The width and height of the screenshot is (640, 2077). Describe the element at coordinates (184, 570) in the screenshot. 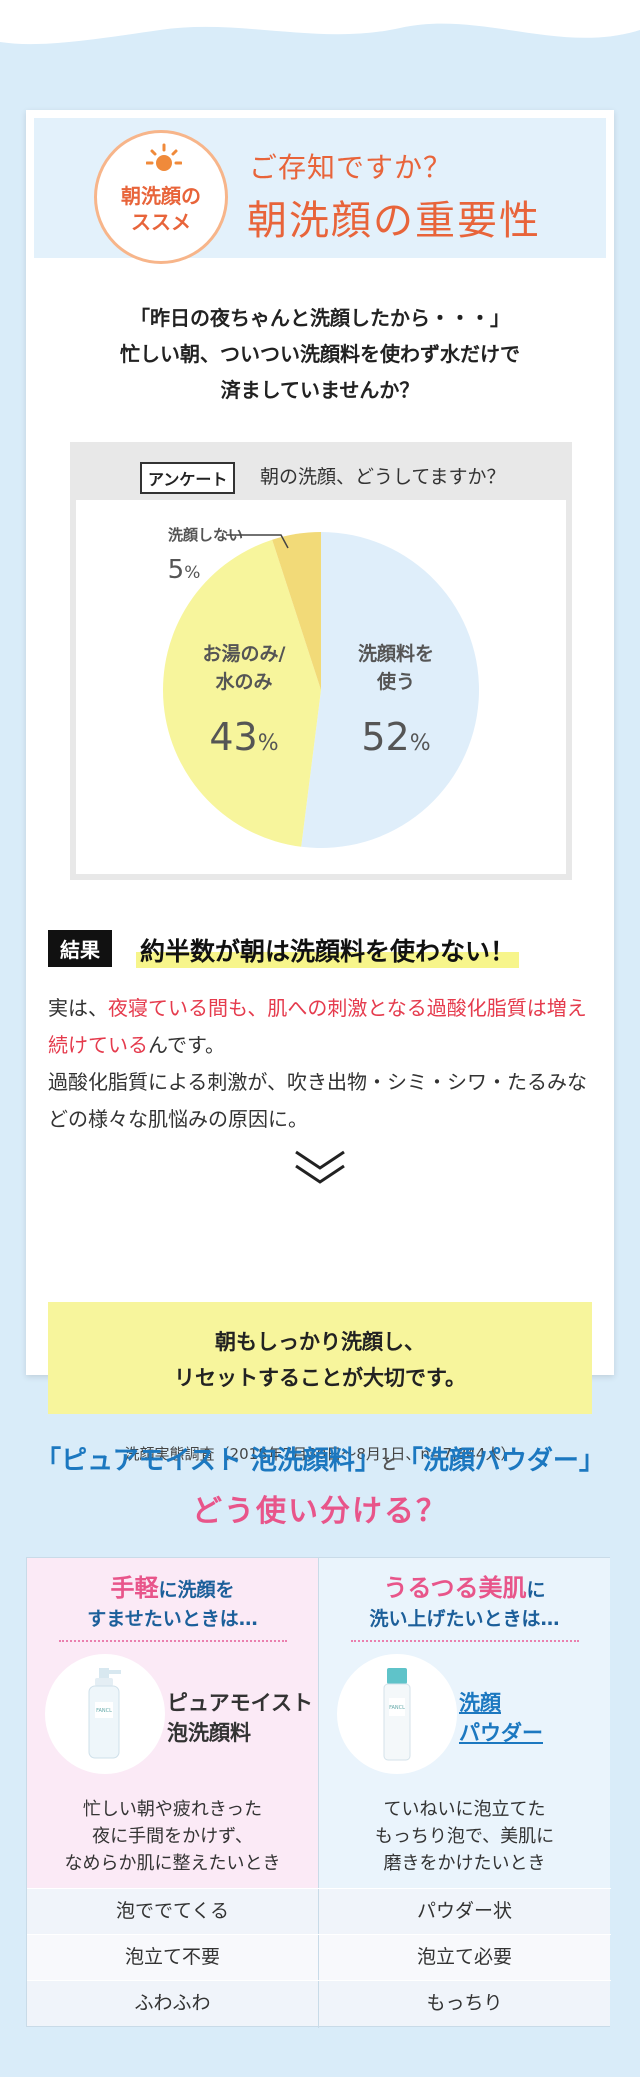

I see `pie-value-label: 5%` at that location.